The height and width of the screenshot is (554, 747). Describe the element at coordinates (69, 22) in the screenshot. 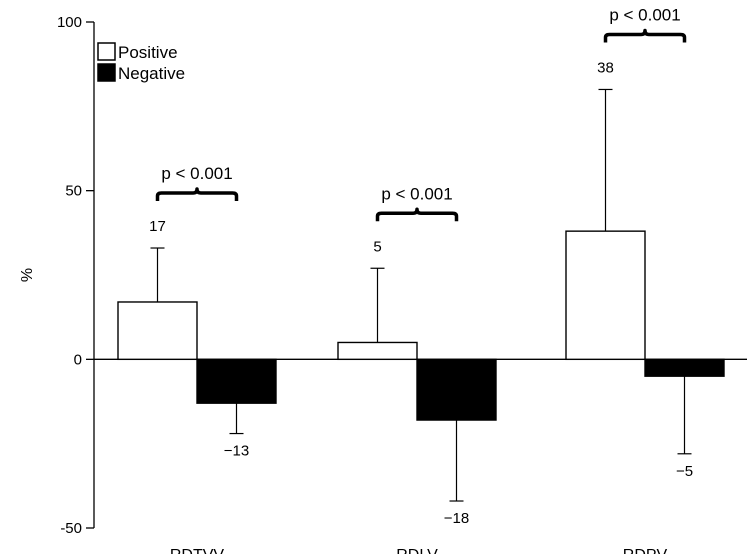

I see `y-tick-label: 100` at that location.